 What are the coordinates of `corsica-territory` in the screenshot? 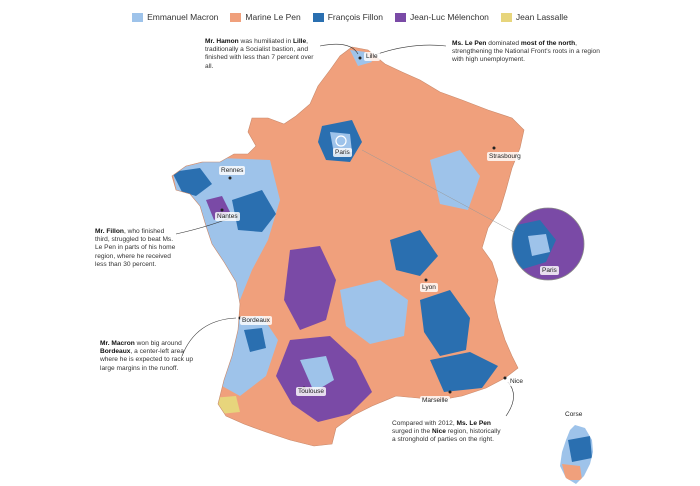 It's located at (576, 454).